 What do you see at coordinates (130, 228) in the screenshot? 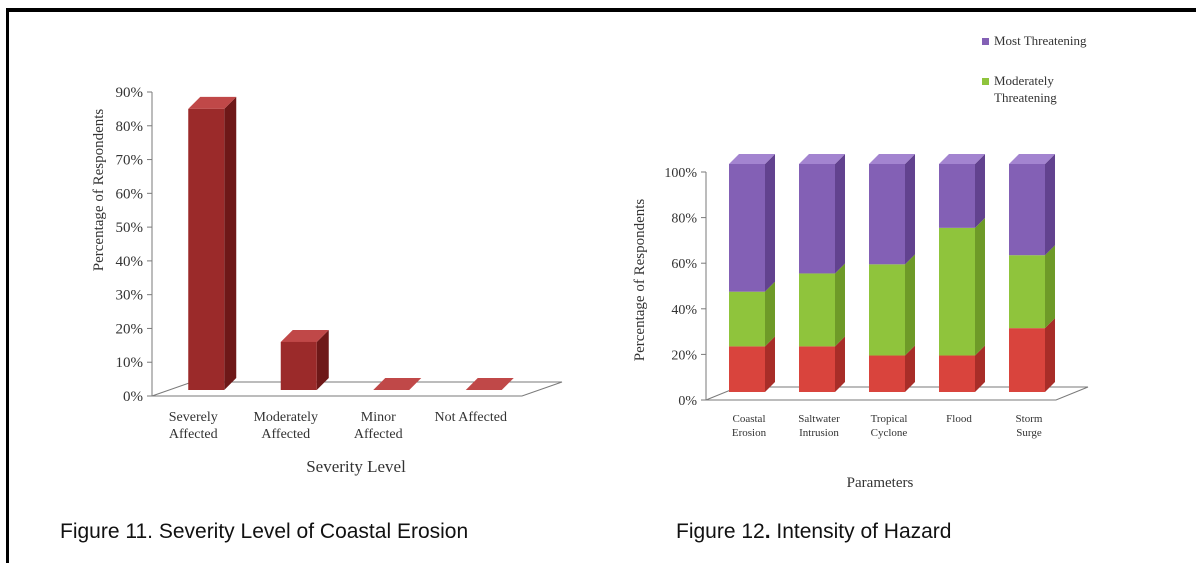
I see `chart1-y-tick-label: 50%` at bounding box center [130, 228].